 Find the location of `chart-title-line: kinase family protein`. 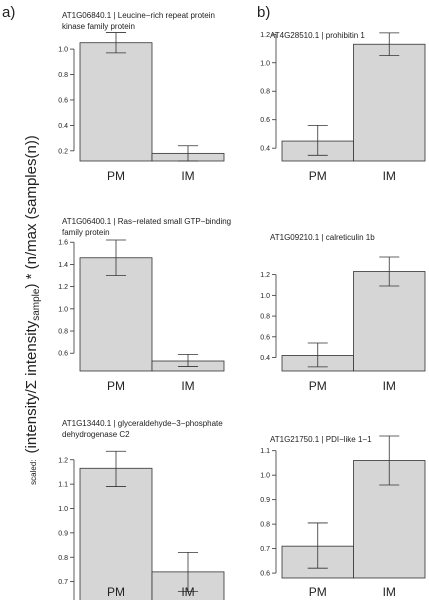

chart-title-line: kinase family protein is located at coordinates (98, 26).